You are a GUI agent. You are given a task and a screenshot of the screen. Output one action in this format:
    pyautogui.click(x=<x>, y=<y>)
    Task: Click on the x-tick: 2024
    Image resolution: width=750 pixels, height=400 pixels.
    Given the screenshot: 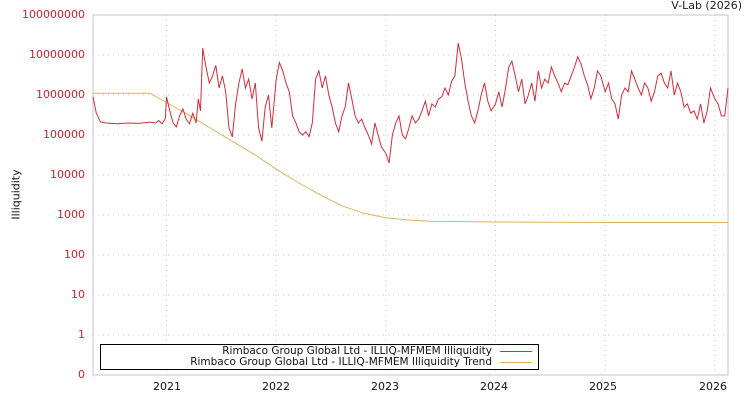 What is the action you would take?
    pyautogui.click(x=494, y=386)
    